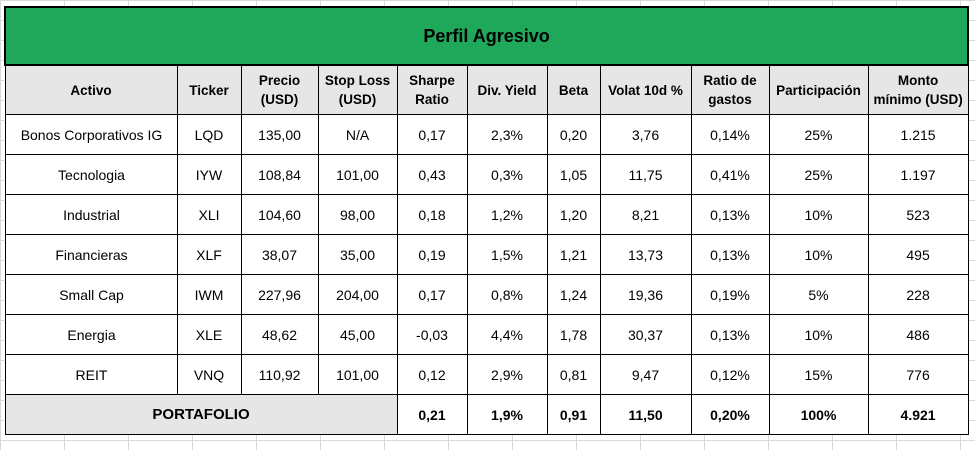 The image size is (975, 450). What do you see at coordinates (432, 374) in the screenshot?
I see `cell-sharpe: 0,12` at bounding box center [432, 374].